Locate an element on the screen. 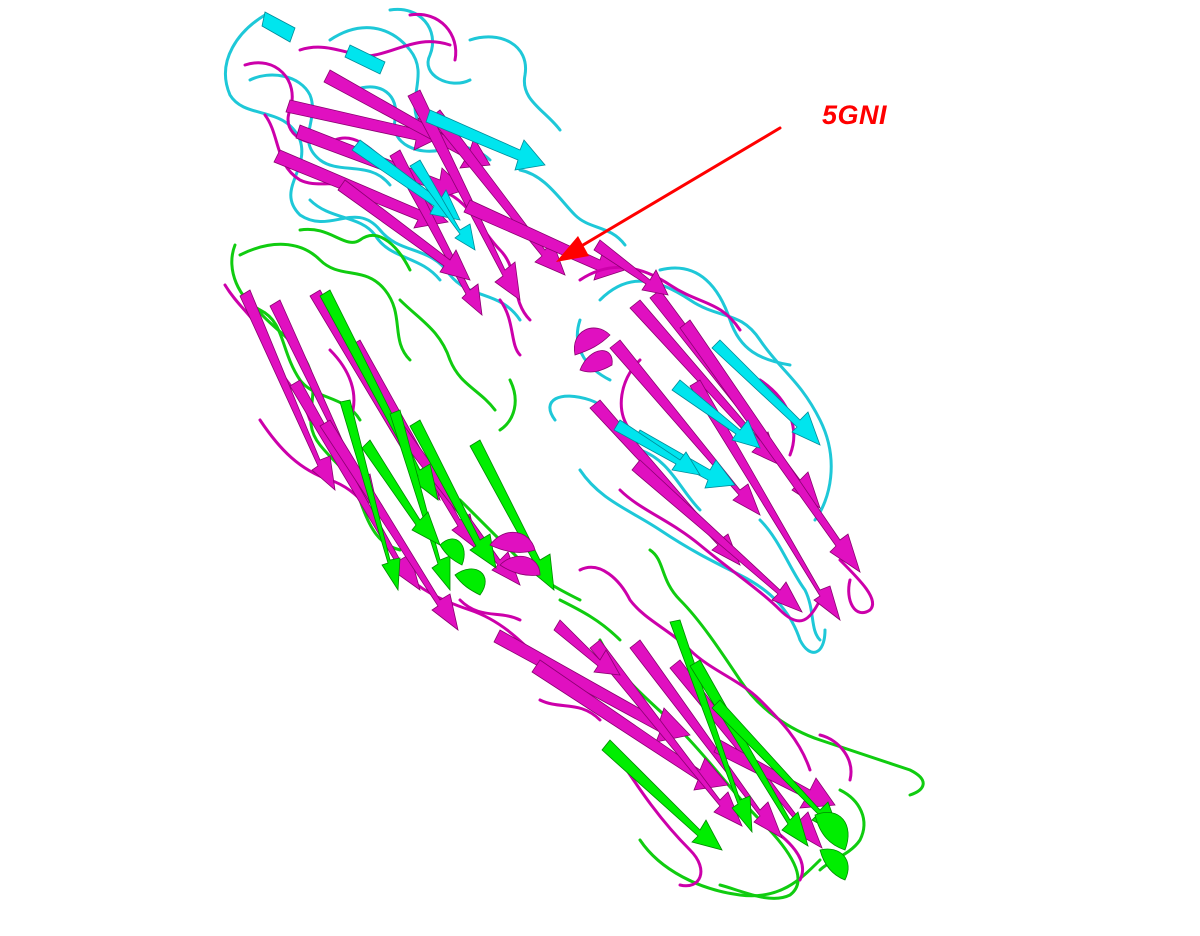 The image size is (1200, 936). annotation-label: 5GNI is located at coordinates (855, 115).